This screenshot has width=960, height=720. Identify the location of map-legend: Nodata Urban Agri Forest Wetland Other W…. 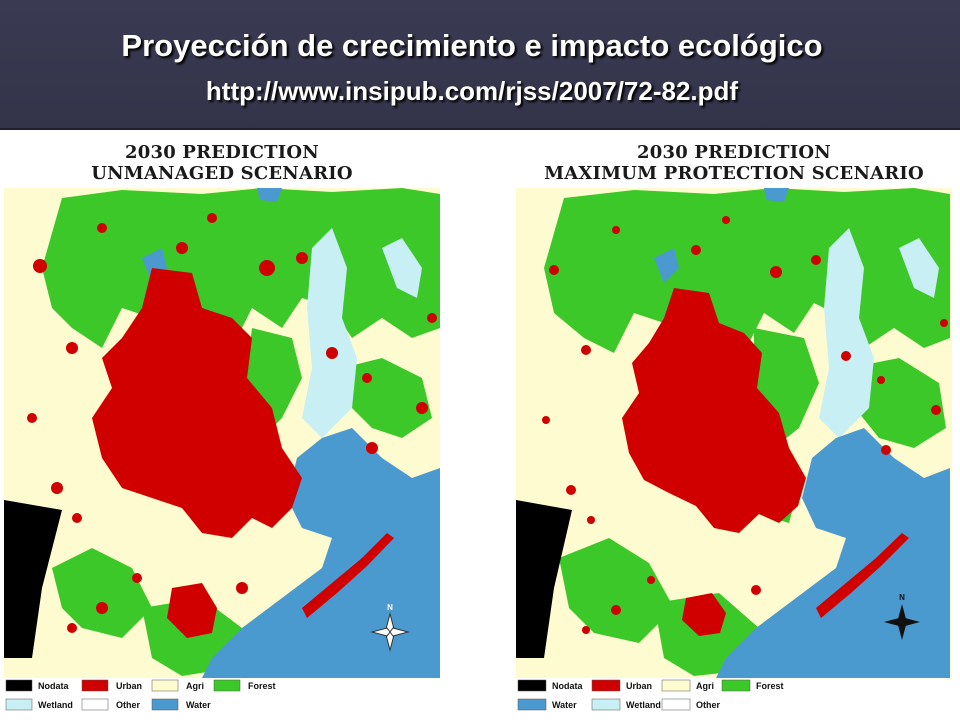
(140, 695).